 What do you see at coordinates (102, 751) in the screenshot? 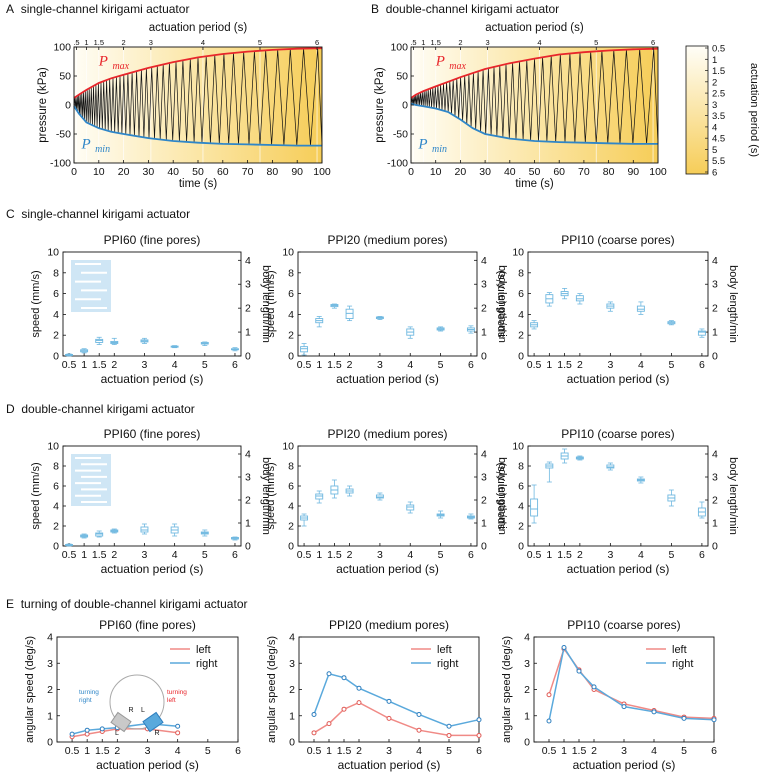
I see `x-tick-label: 1.5` at bounding box center [102, 751].